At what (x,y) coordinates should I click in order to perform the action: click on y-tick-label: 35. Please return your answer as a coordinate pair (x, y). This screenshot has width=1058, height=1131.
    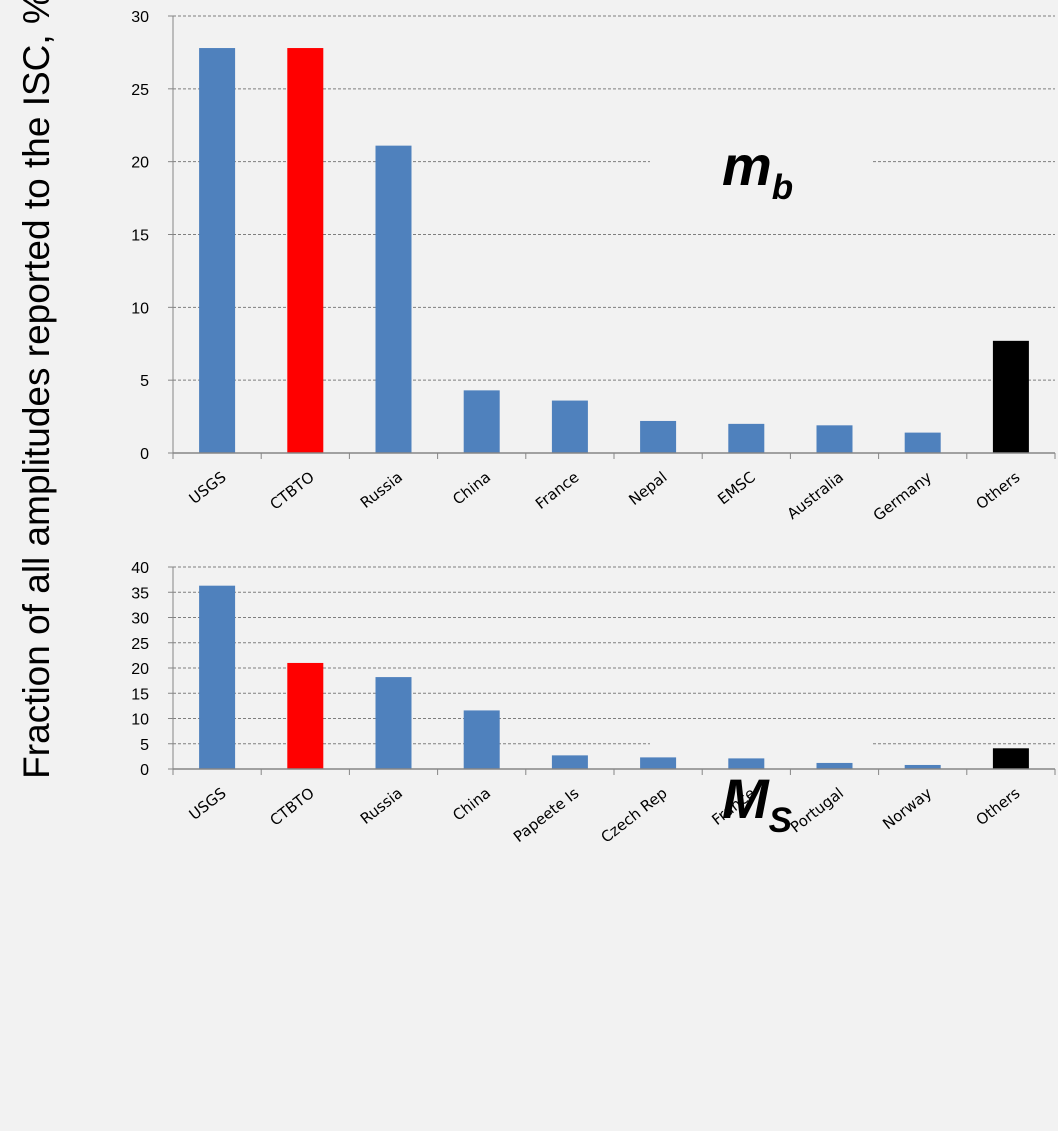
    Looking at the image, I should click on (140, 593).